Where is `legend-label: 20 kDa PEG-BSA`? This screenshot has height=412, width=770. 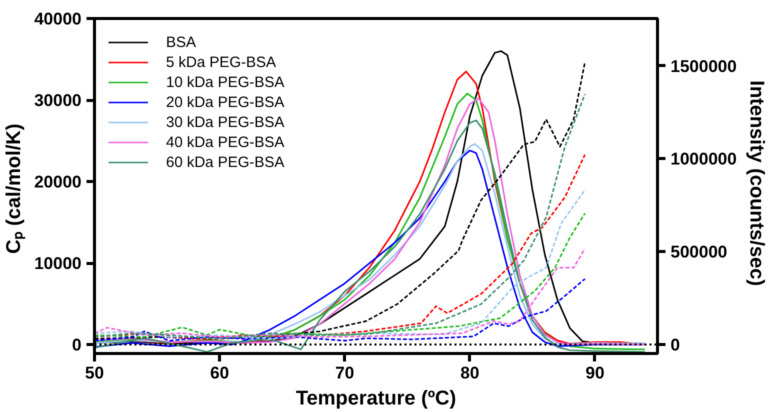 legend-label: 20 kDa PEG-BSA is located at coordinates (225, 102).